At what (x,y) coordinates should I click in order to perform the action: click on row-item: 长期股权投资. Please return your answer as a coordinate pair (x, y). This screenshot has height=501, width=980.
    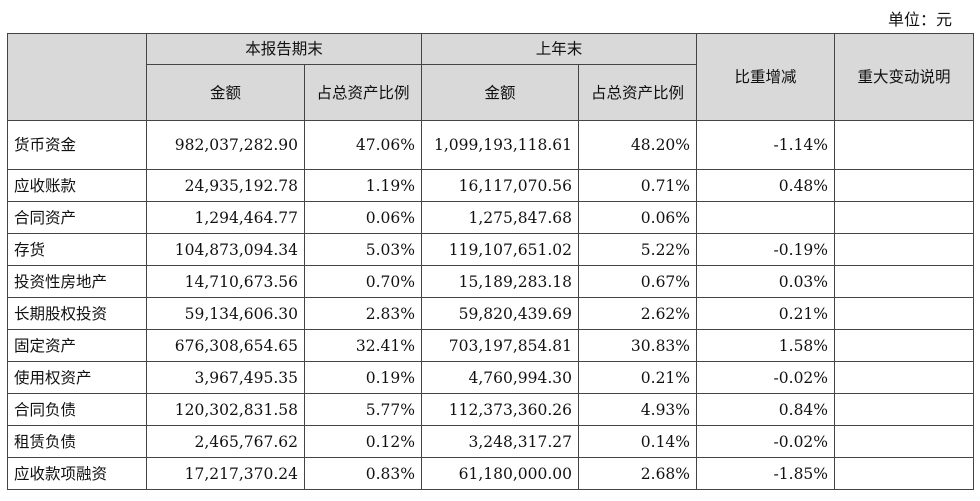
    Looking at the image, I should click on (77, 313).